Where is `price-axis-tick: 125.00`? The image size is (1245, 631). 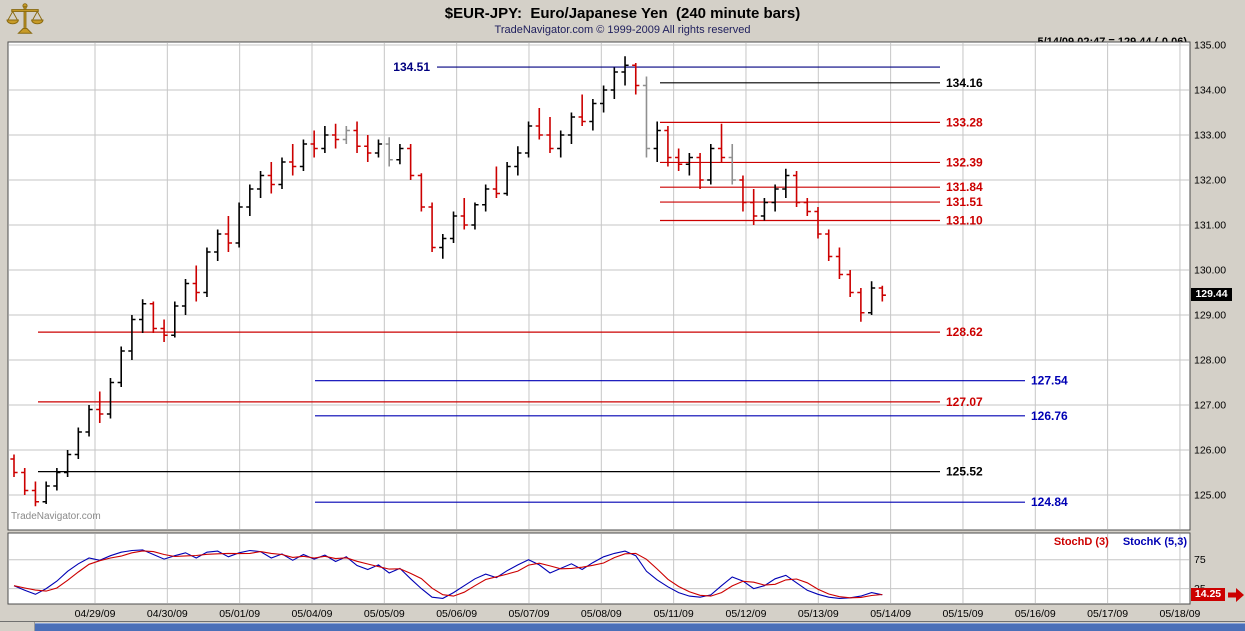
price-axis-tick: 125.00 is located at coordinates (1210, 496).